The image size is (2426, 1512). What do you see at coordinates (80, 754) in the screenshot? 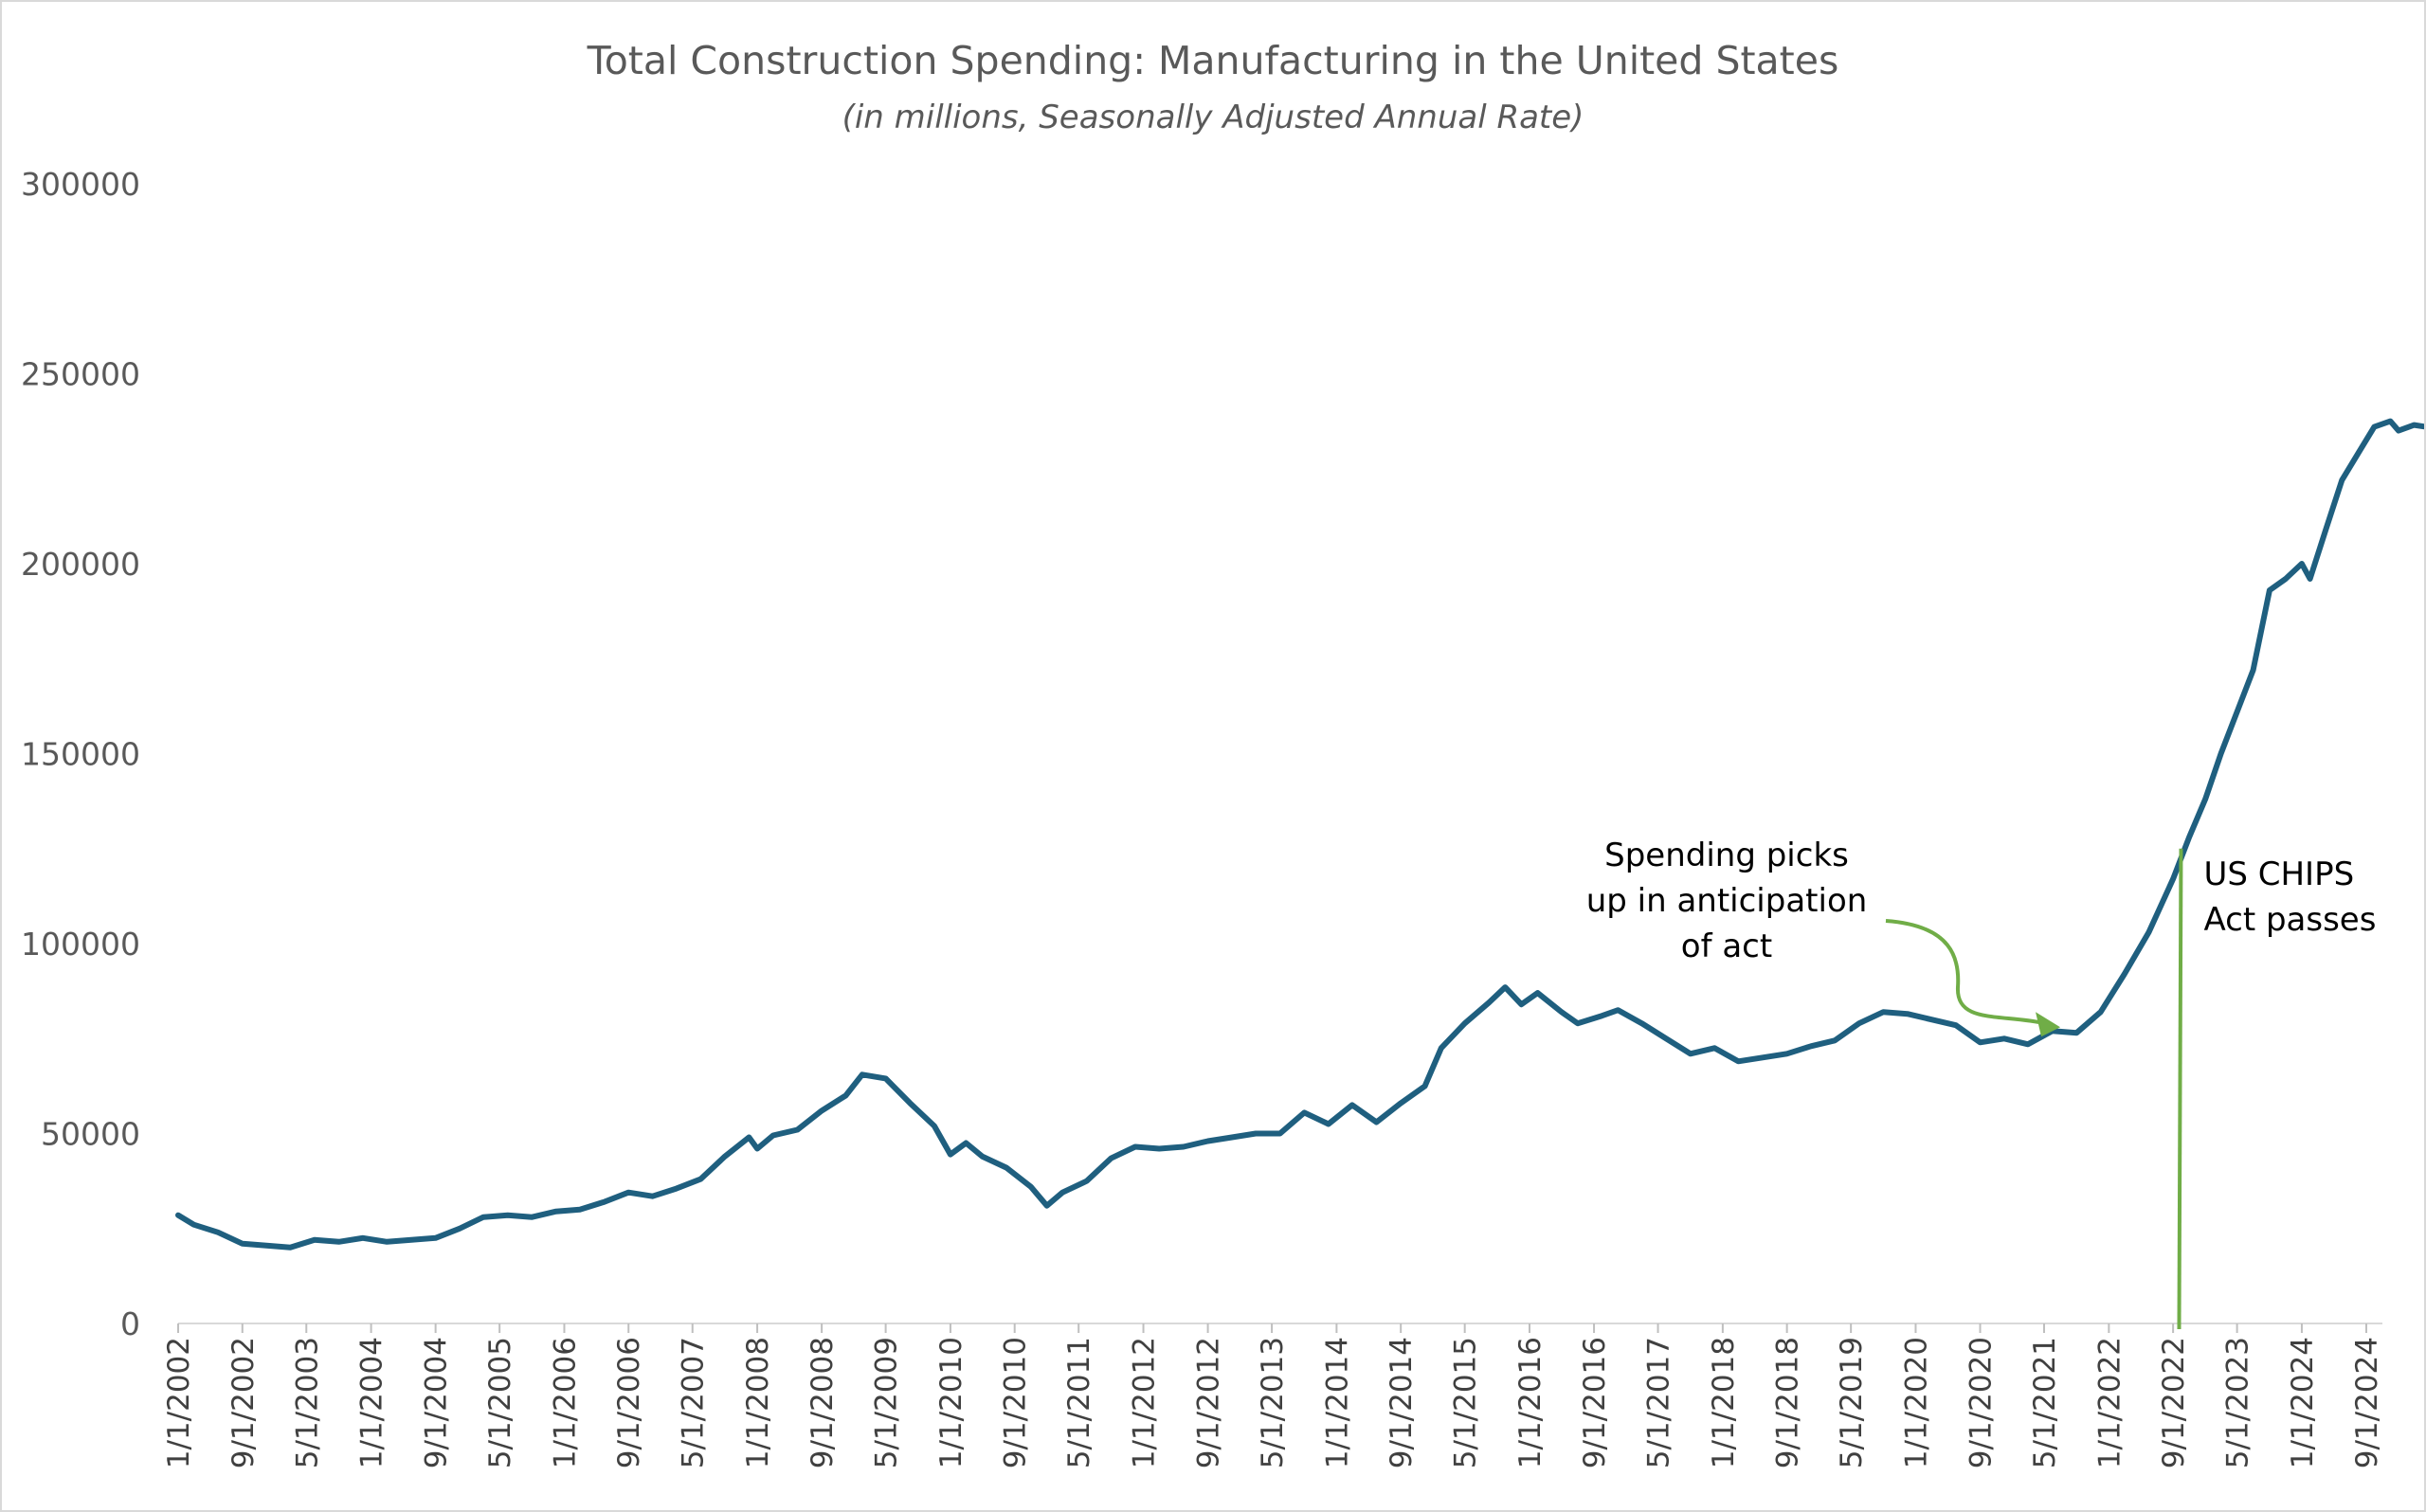
I see `y-tick-label: 150000` at bounding box center [80, 754].